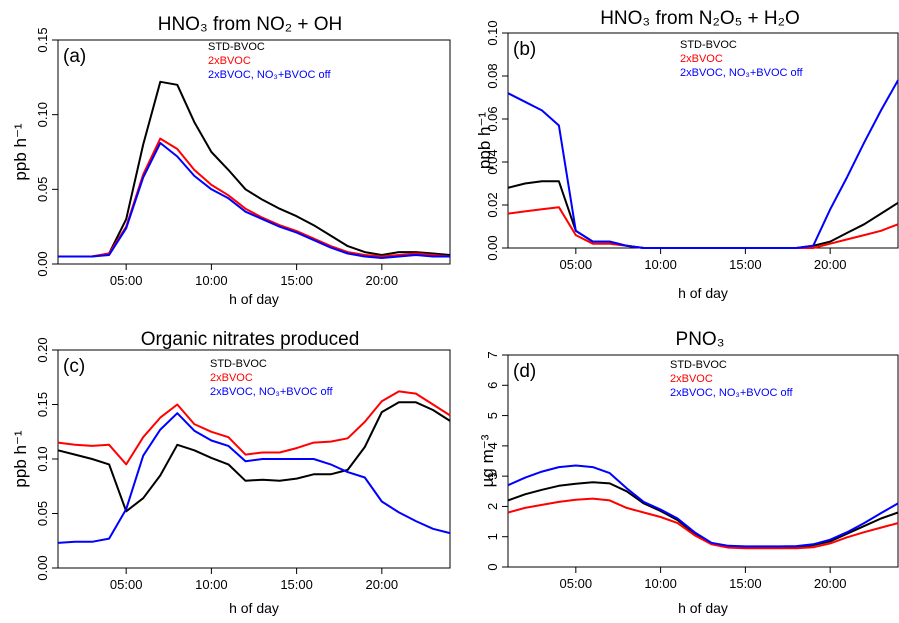 The image size is (899, 623). What do you see at coordinates (492, 75) in the screenshot?
I see `y-tick-label: 0.08` at bounding box center [492, 75].